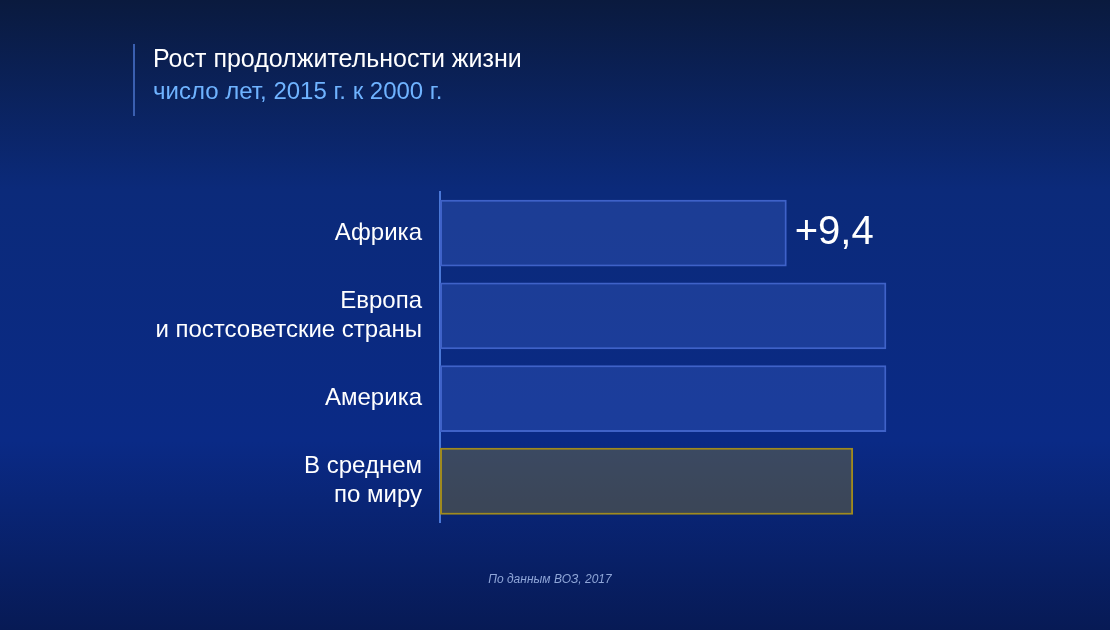  Describe the element at coordinates (834, 230) in the screenshot. I see `data-label: +9,4` at that location.